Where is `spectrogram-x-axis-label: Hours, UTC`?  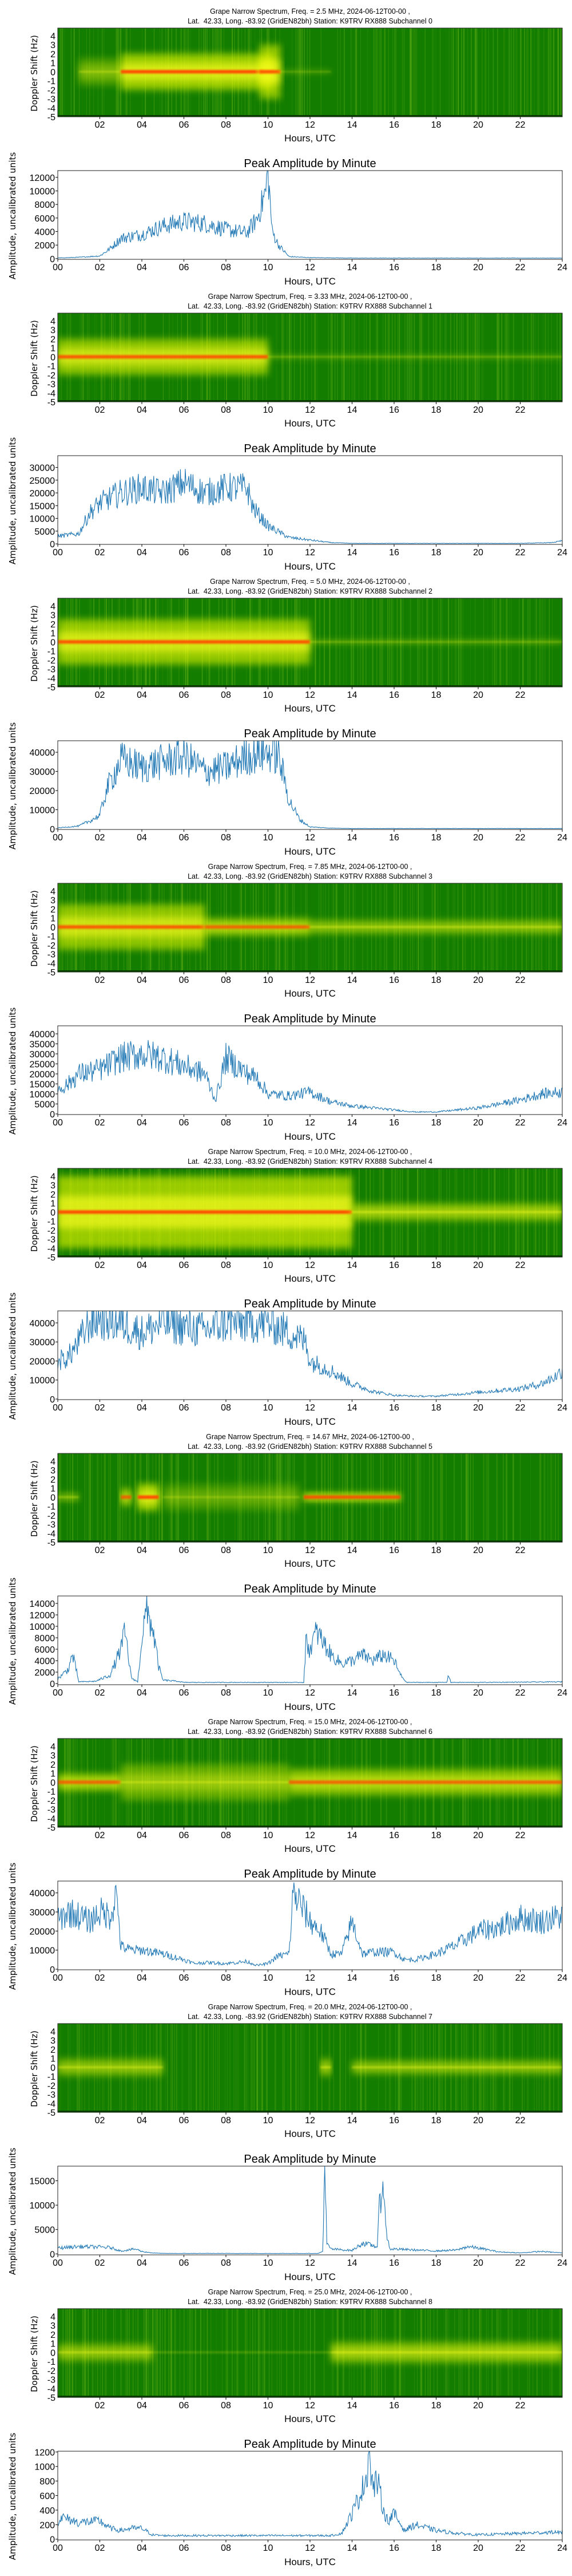 spectrogram-x-axis-label: Hours, UTC is located at coordinates (310, 2133).